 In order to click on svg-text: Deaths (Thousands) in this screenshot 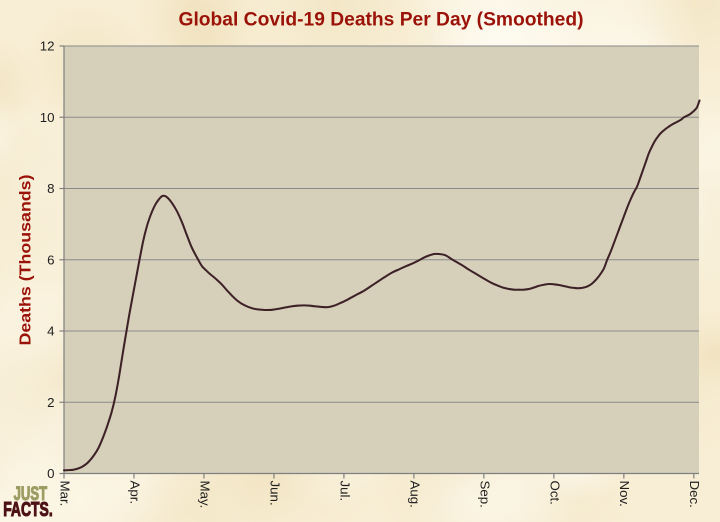, I will do `click(26, 260)`.